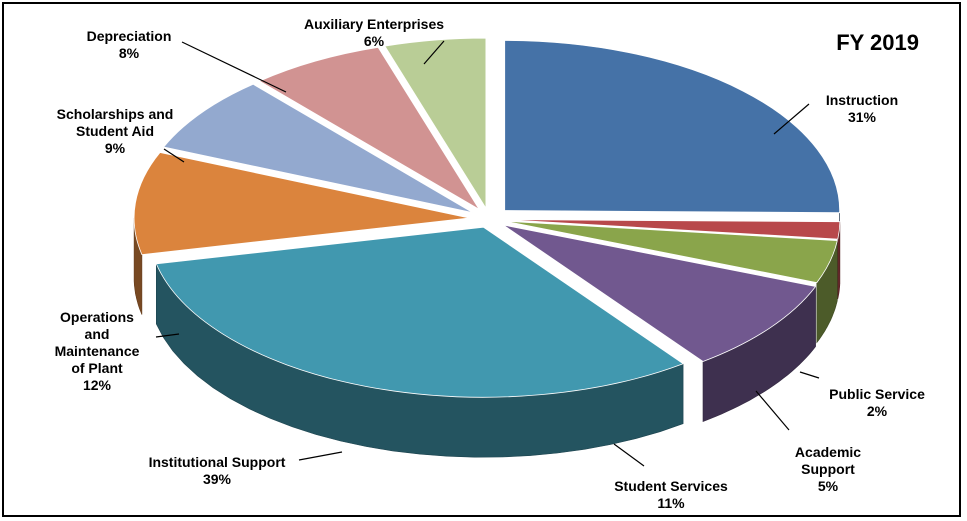 This screenshot has width=967, height=521. I want to click on slice-label-6: Scholarships and Student Aid 9%, so click(115, 131).